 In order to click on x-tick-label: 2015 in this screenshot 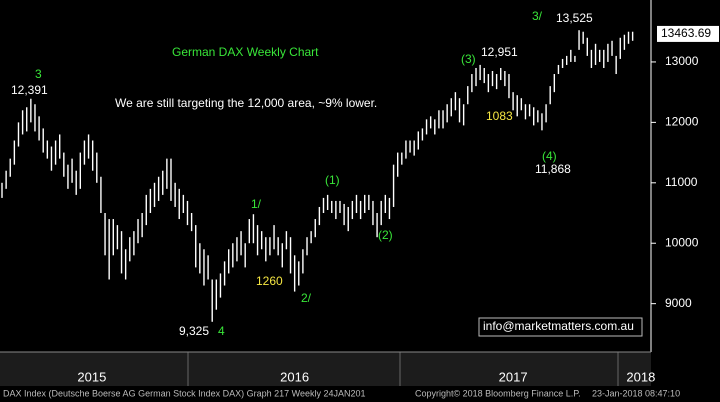, I will do `click(91, 376)`.